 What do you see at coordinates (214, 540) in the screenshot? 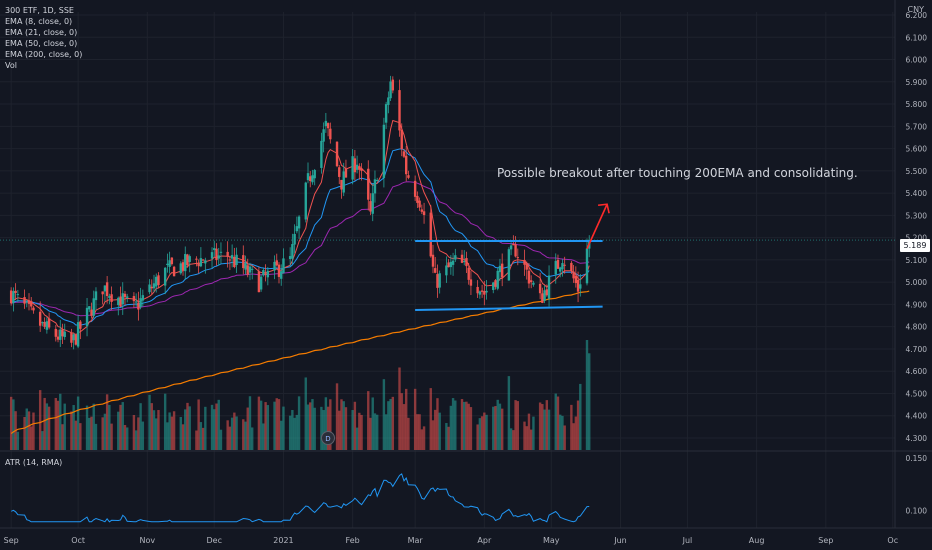
I see `x-tick-label: Dec` at bounding box center [214, 540].